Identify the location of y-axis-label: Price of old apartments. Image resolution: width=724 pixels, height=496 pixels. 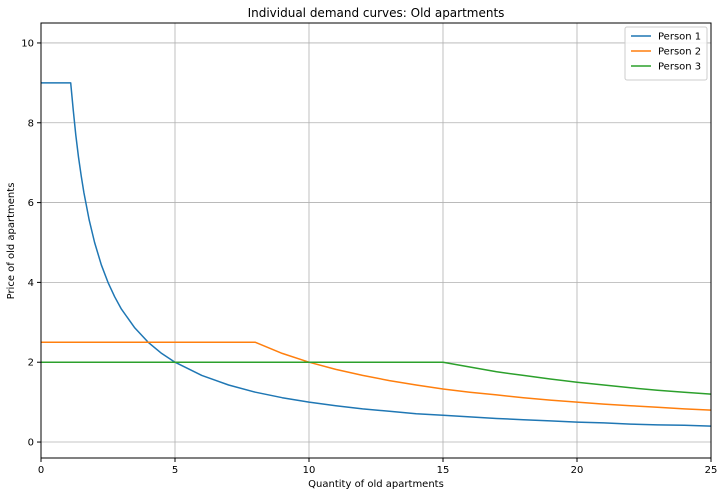
(11, 241).